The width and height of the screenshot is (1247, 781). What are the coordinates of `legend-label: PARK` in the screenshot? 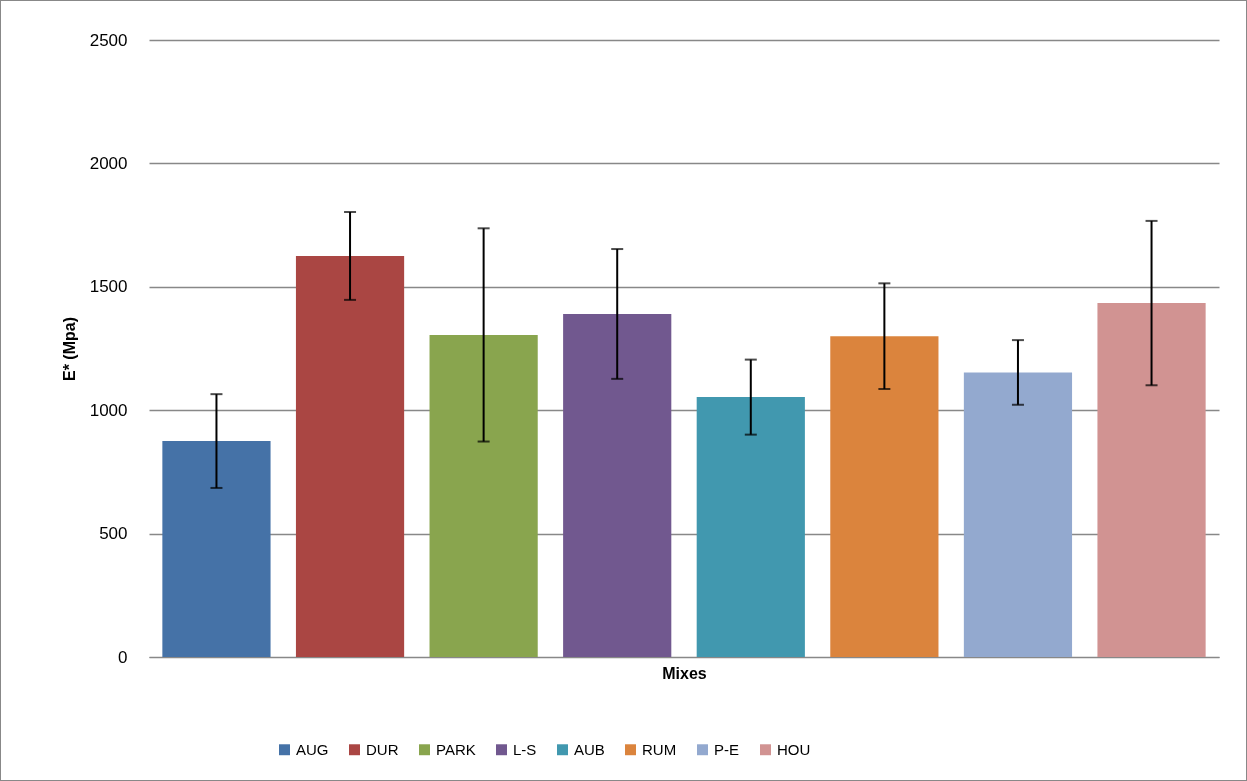 It's located at (456, 749).